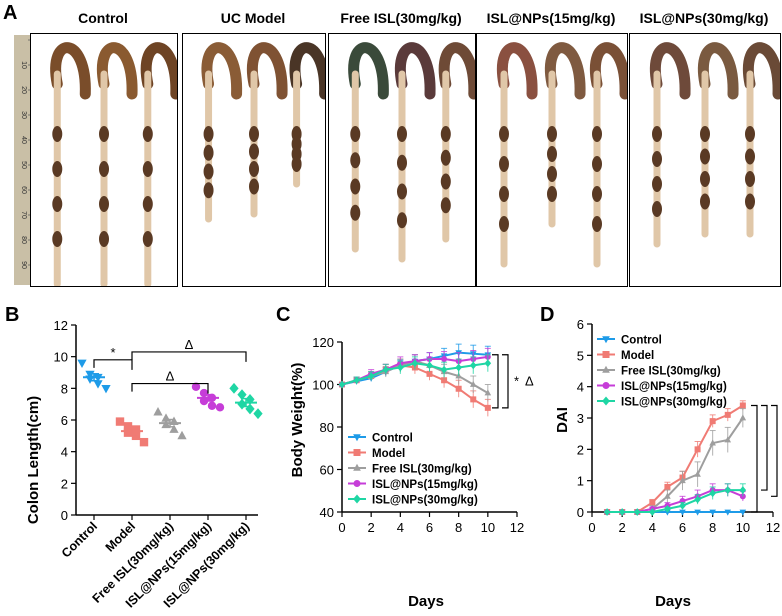  What do you see at coordinates (422, 470) in the screenshot?
I see `c-legend-label: Free ISL(30mg/kg)` at bounding box center [422, 470].